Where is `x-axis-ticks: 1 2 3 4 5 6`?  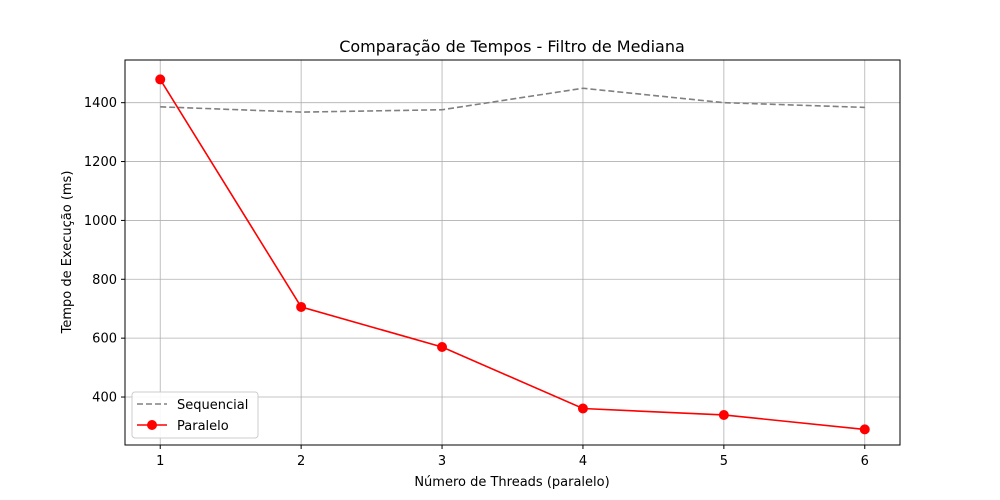
x-axis-ticks: 1 2 3 4 5 6 is located at coordinates (512, 457).